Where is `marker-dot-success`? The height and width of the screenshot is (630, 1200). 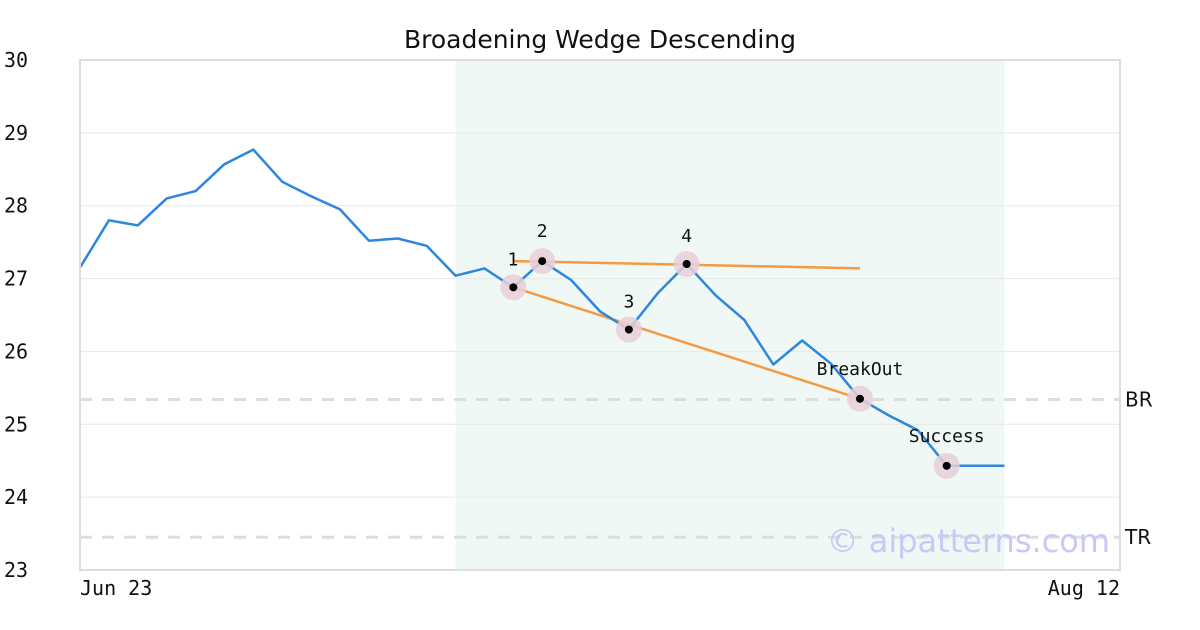 marker-dot-success is located at coordinates (946, 465).